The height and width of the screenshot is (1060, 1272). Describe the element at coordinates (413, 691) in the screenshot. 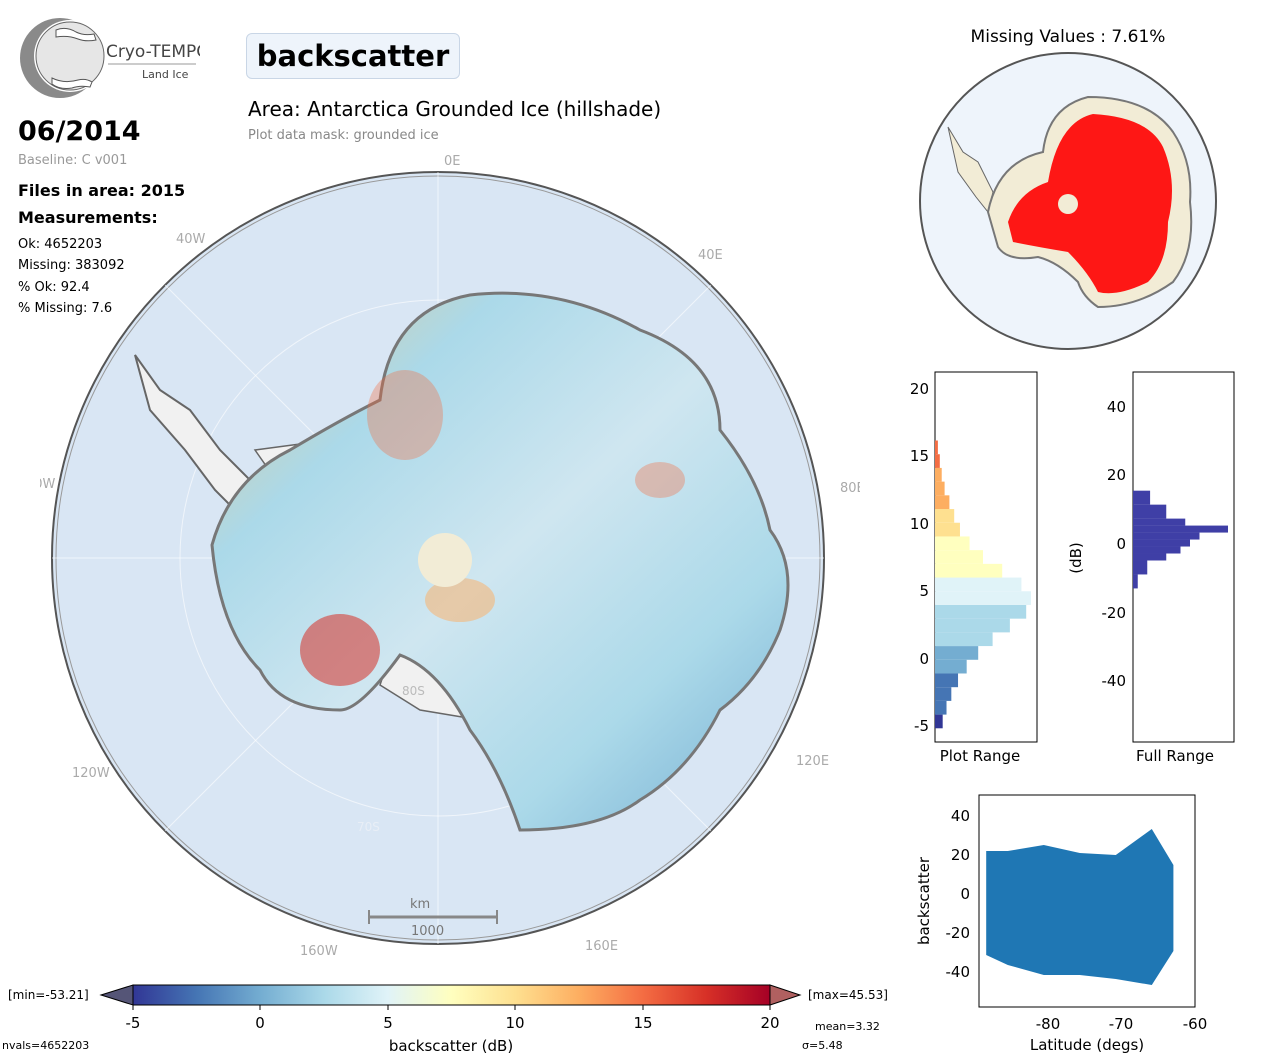

I see `lat-label-80s: 80S` at that location.